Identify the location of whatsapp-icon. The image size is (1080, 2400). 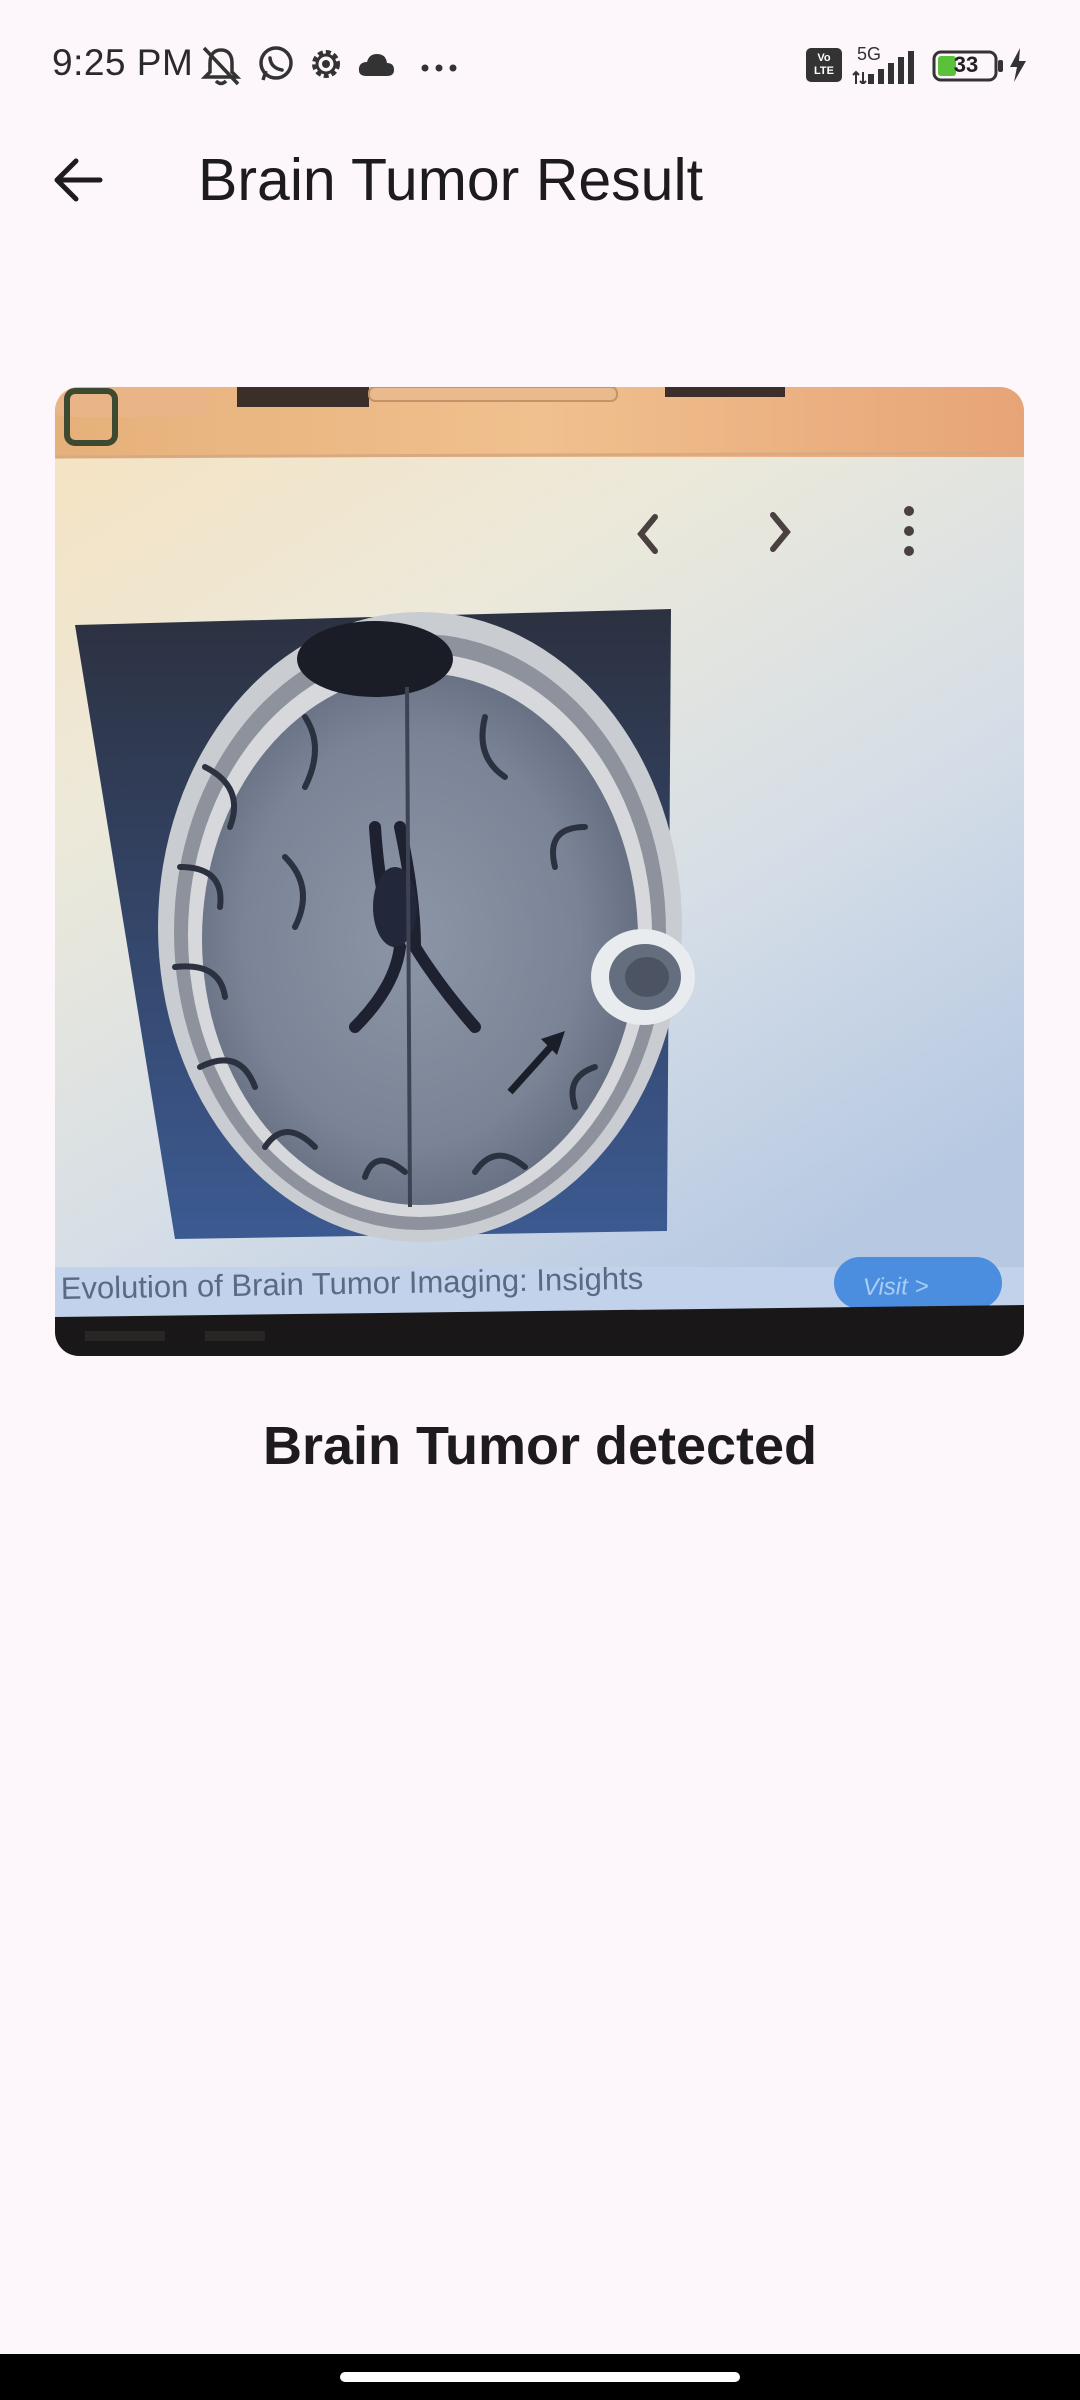
(276, 66).